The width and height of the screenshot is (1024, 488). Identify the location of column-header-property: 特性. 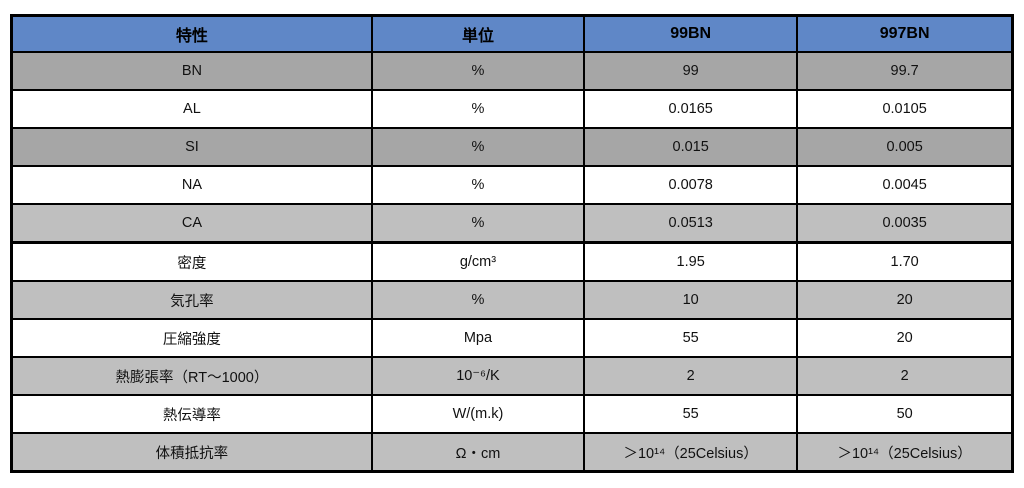
(191, 33).